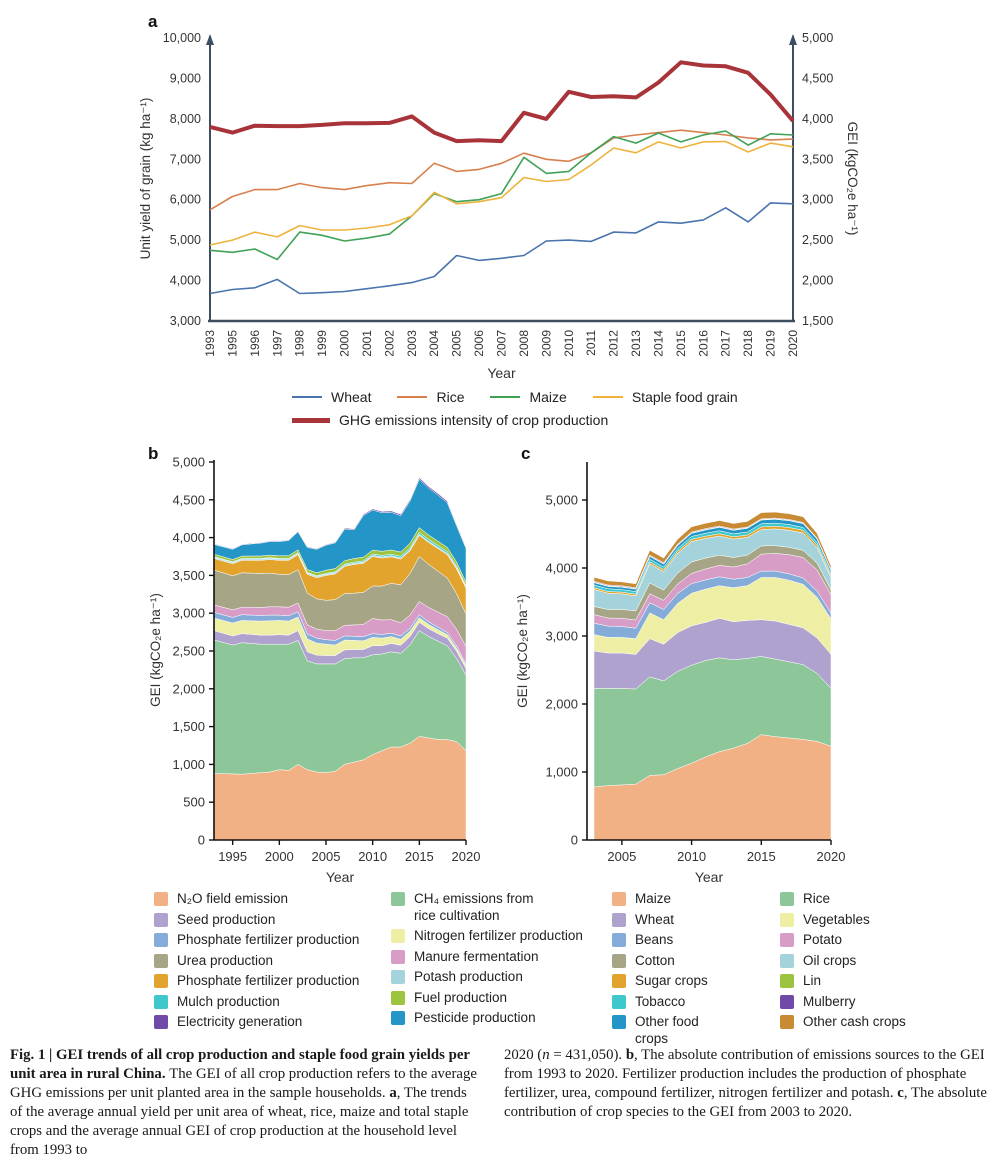  Describe the element at coordinates (340, 513) in the screenshot. I see `chart-b-layer-electricity-generation` at that location.